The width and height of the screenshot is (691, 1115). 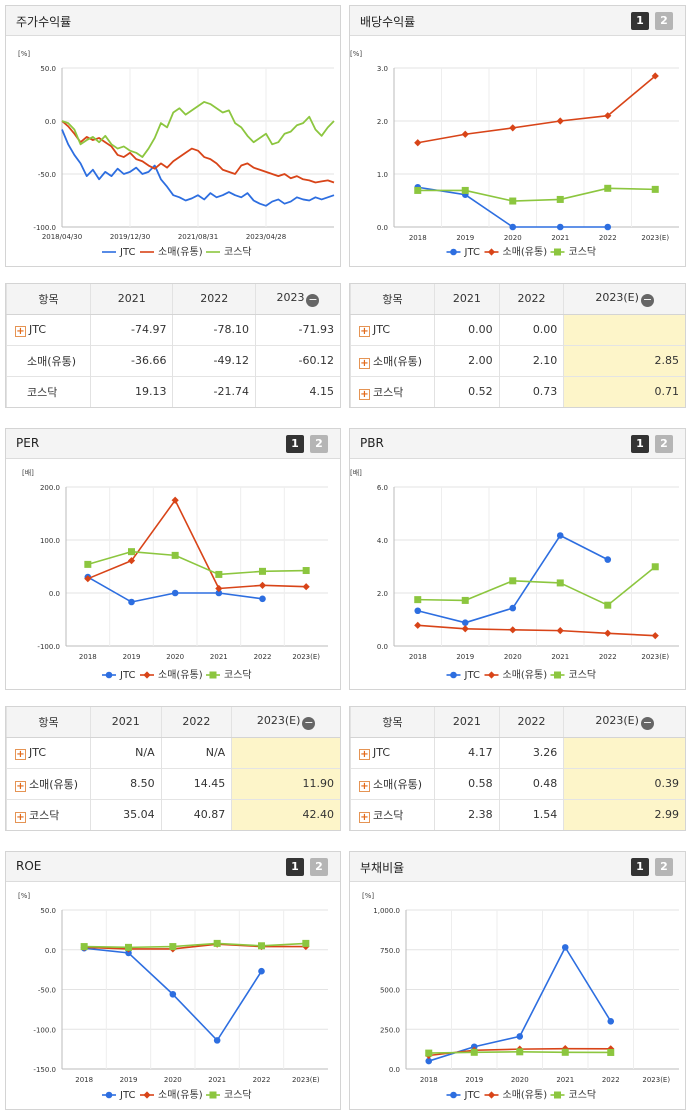 What do you see at coordinates (173, 814) in the screenshot?
I see `table-row: + 코스닥 35.04 40.87 42.40` at bounding box center [173, 814].